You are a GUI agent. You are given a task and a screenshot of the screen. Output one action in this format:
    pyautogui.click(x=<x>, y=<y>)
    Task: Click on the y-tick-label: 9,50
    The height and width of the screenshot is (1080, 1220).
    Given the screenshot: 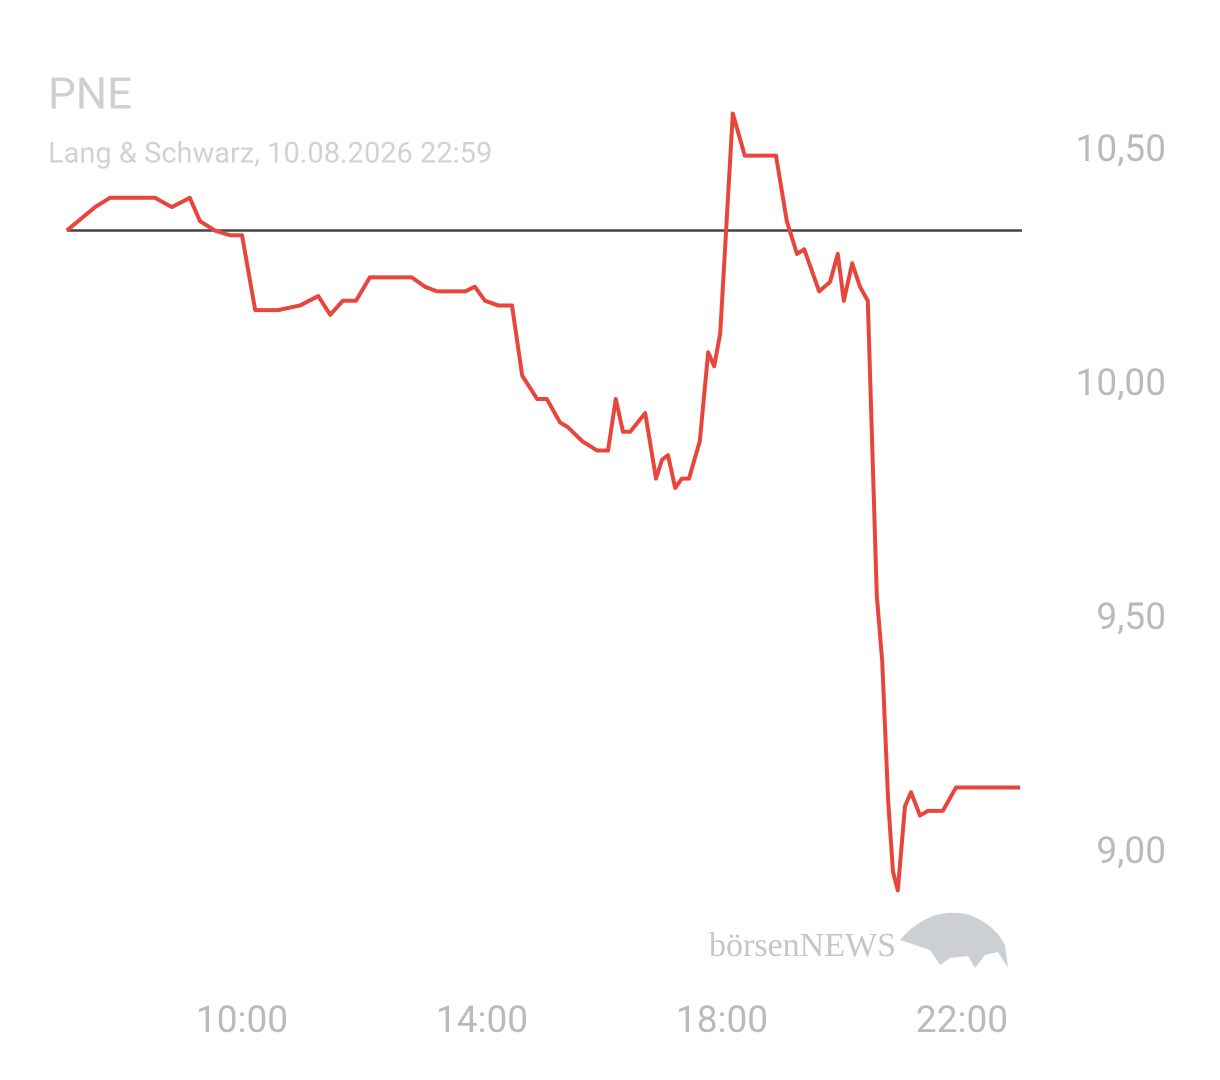 What is the action you would take?
    pyautogui.click(x=1131, y=617)
    